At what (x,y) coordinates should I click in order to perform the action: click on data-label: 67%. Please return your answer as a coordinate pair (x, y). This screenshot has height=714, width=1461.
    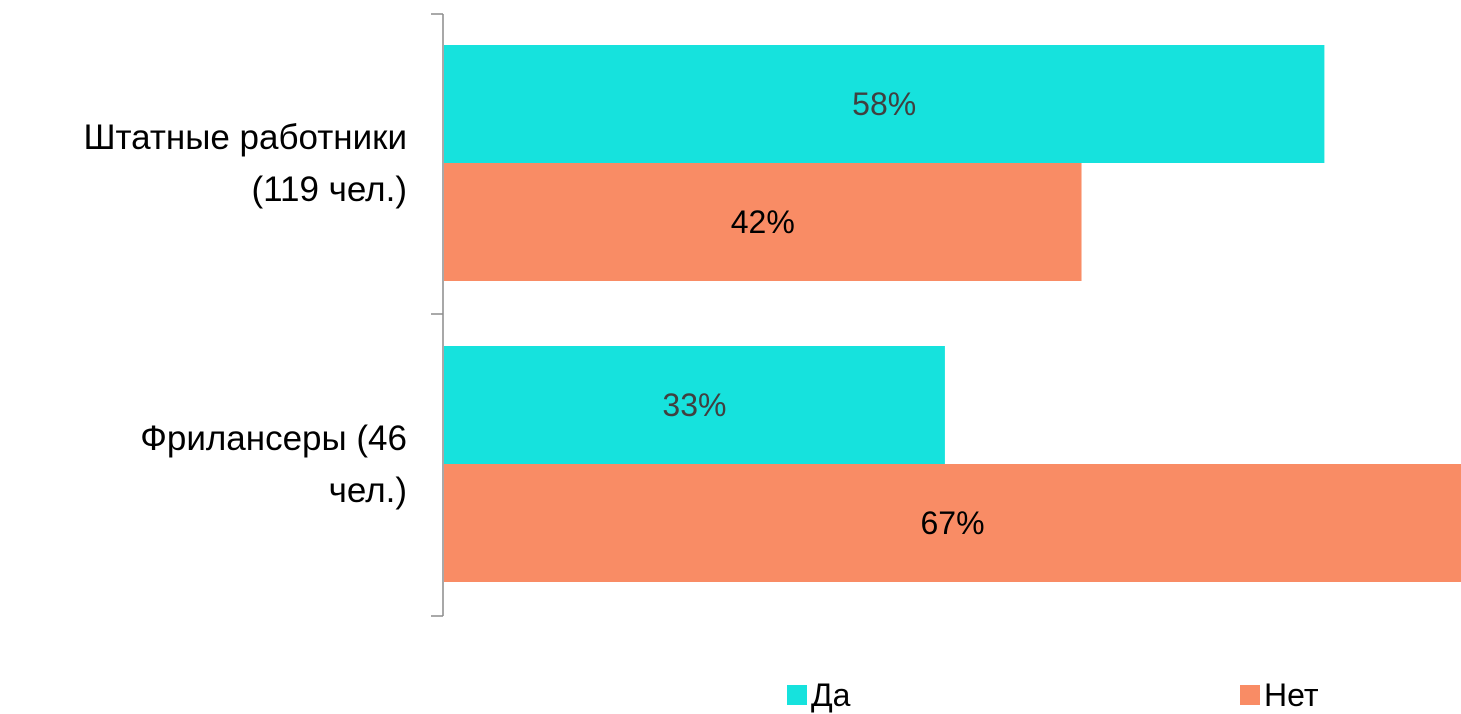
    Looking at the image, I should click on (952, 523).